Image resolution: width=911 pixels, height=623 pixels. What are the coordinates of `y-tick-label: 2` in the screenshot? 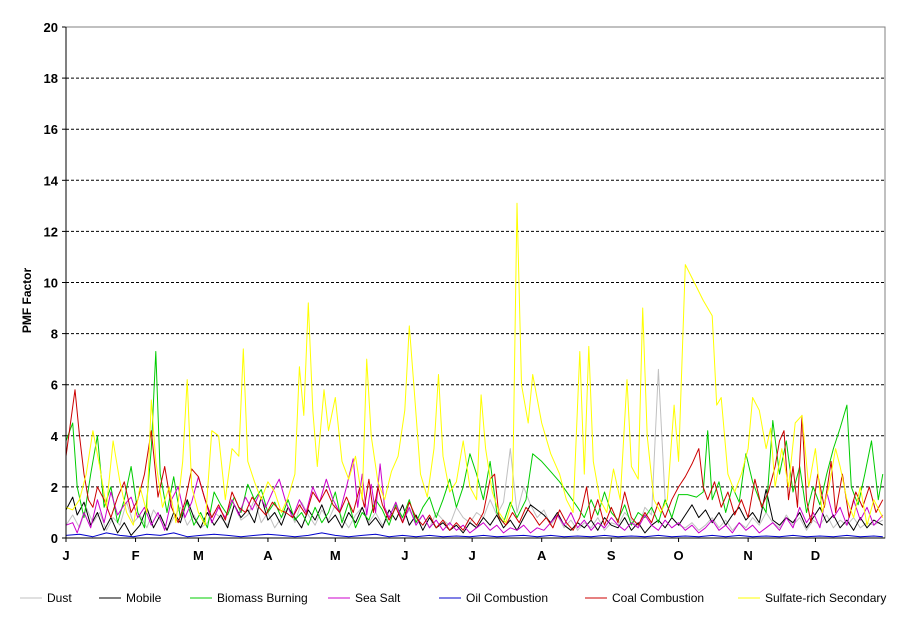 It's located at (54, 487).